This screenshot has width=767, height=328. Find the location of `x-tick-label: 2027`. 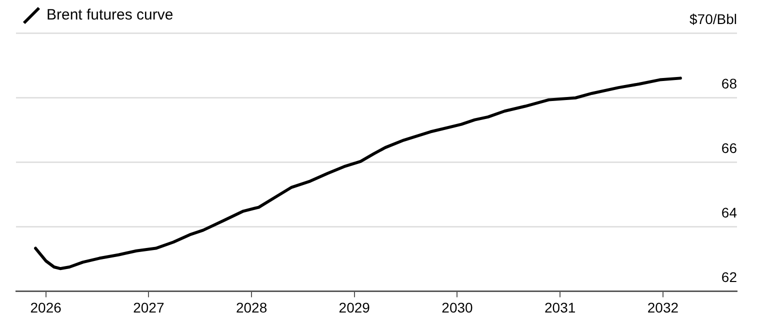

x-tick-label: 2027 is located at coordinates (148, 307).